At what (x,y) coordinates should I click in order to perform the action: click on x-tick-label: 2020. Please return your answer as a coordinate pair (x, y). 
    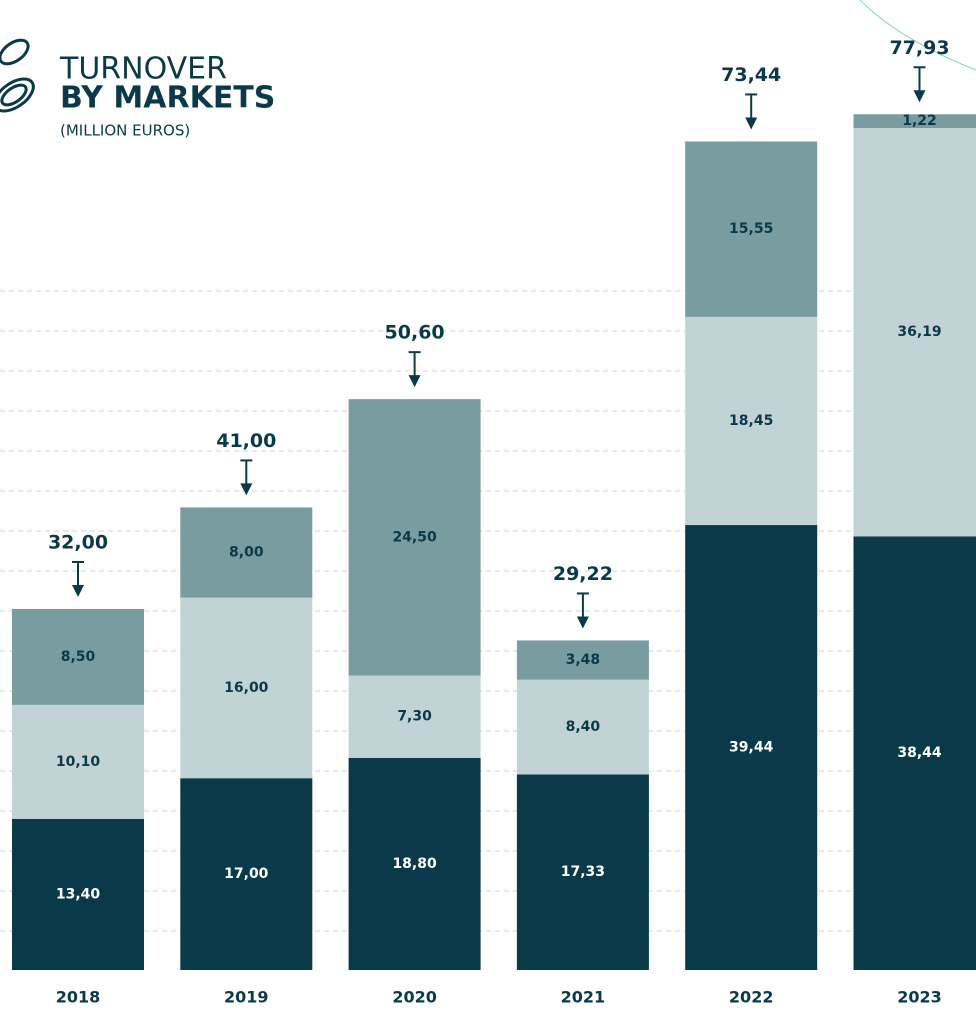
    Looking at the image, I should click on (414, 997).